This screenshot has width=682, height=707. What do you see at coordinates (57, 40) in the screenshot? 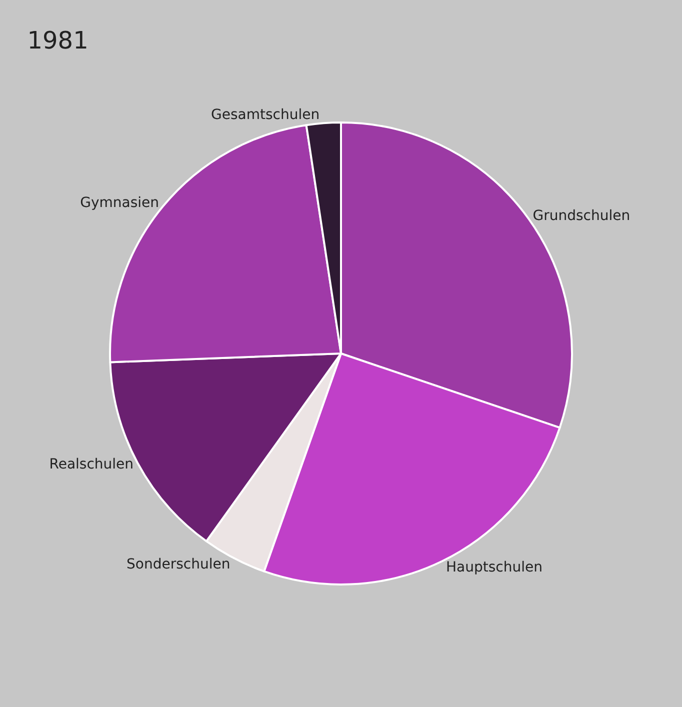
I see `chart-title: 1981` at bounding box center [57, 40].